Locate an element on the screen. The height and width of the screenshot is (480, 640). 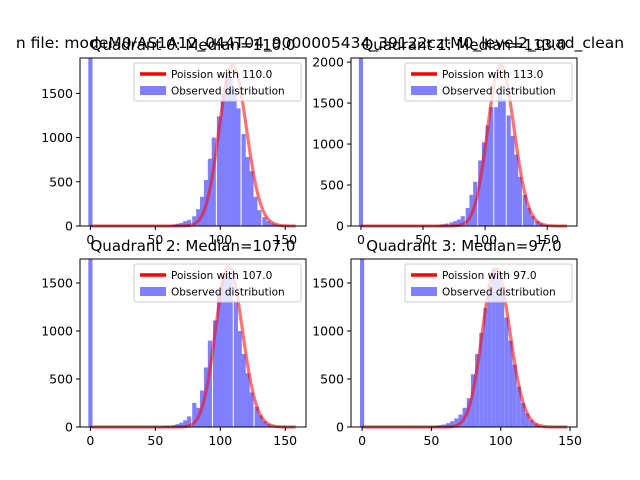
subplot-title: Quadrant 2: Median=107.0 is located at coordinates (193, 246).